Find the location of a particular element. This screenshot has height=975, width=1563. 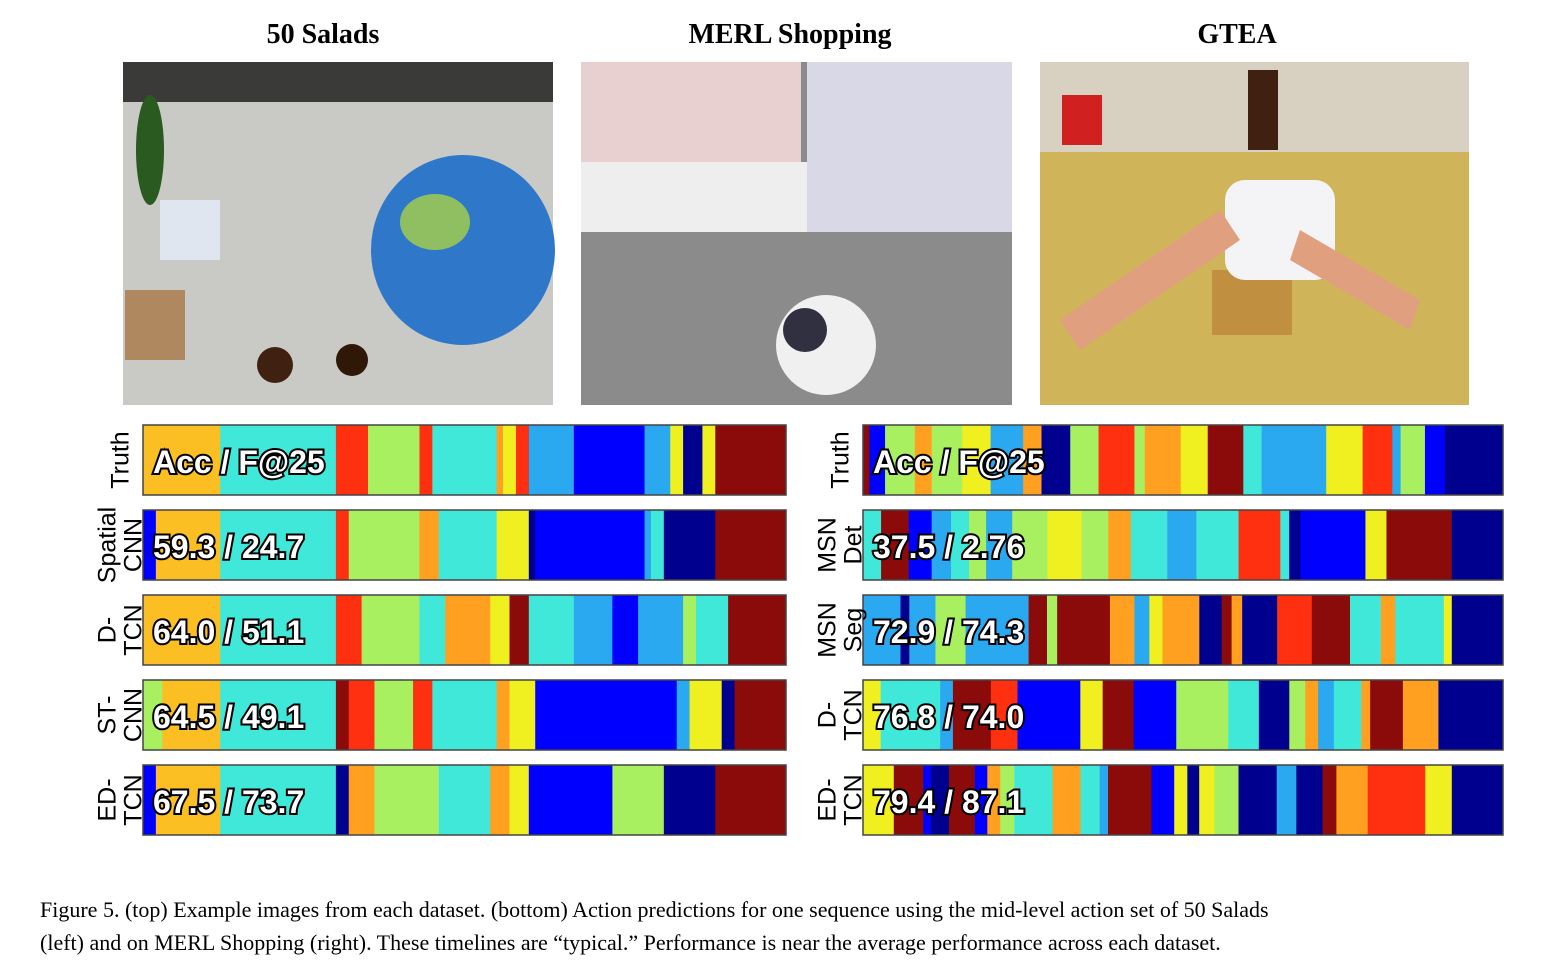

dataset-title: MERL Shopping is located at coordinates (789, 34).